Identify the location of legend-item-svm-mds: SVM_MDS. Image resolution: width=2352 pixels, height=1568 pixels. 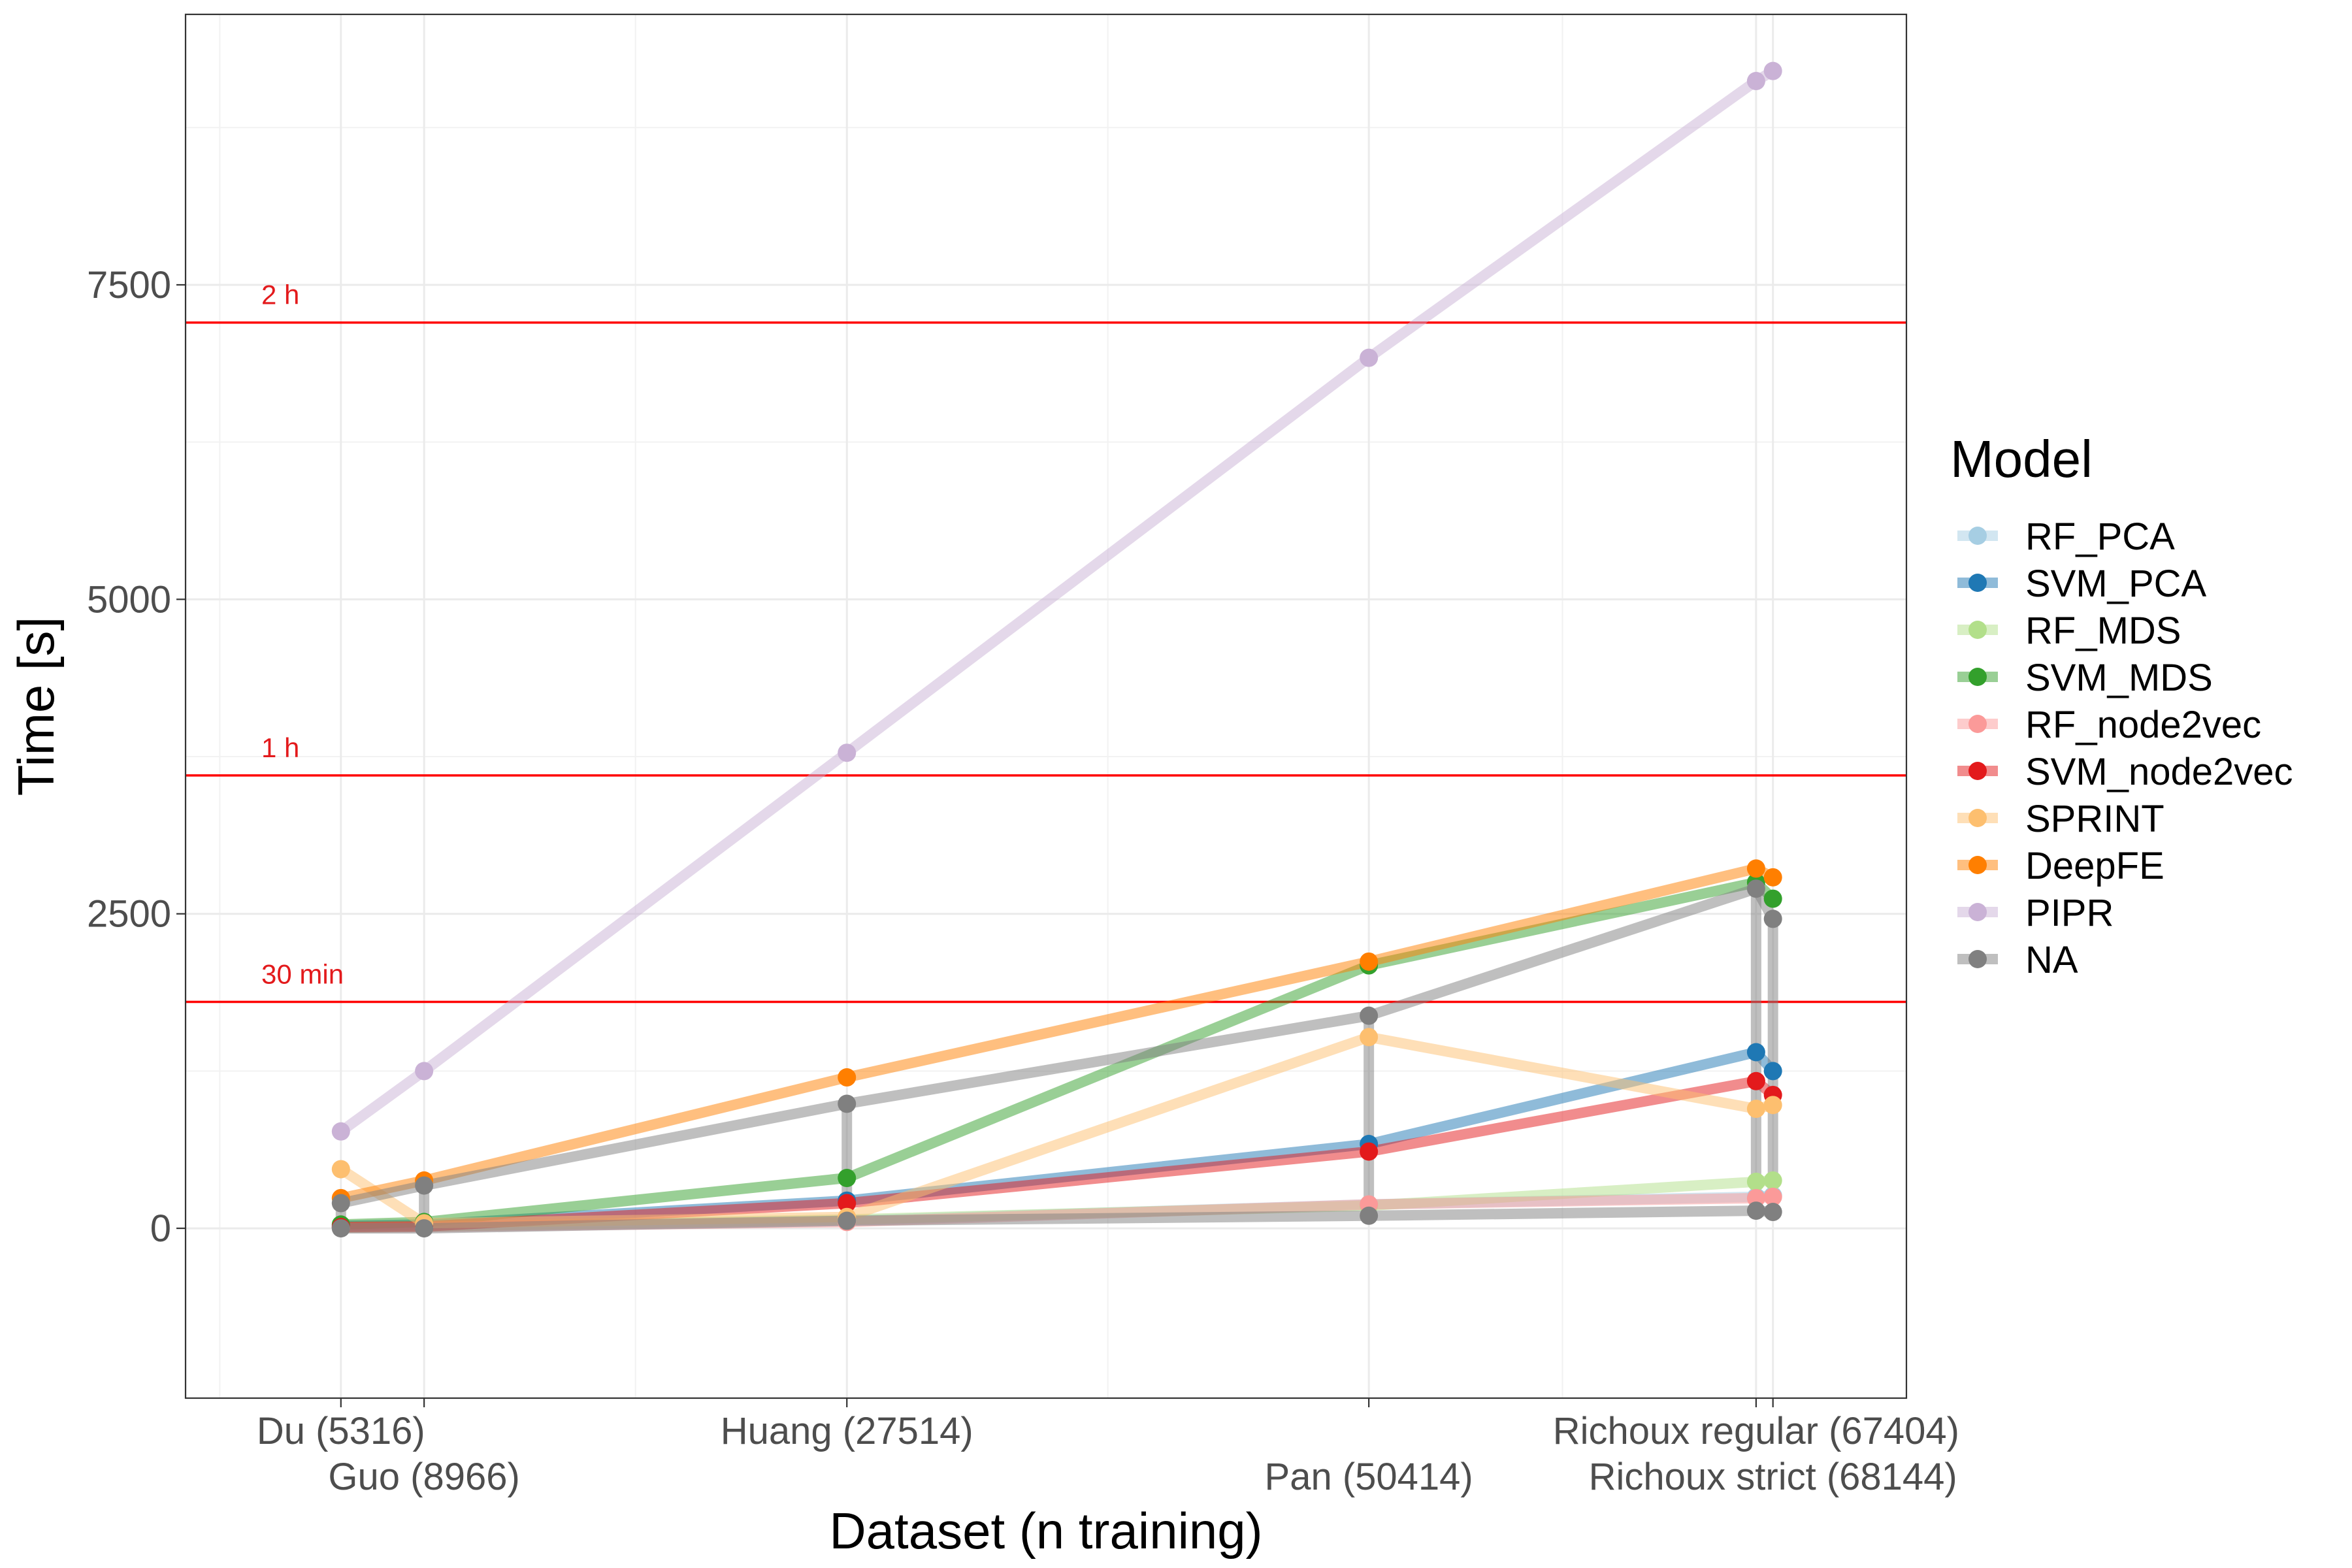
(2085, 678).